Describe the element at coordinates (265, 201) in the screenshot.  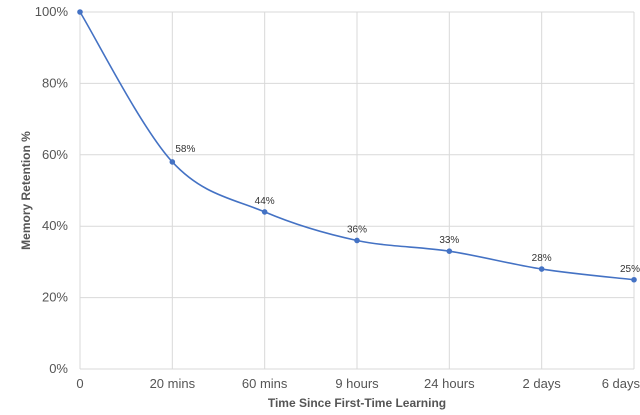
I see `data-label: 44%` at that location.